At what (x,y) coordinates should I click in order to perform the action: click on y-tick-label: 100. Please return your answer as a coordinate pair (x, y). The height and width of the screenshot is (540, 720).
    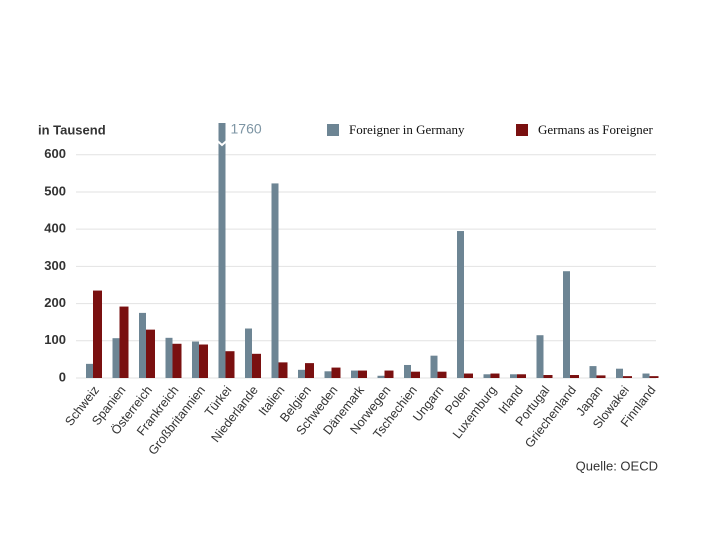
    Looking at the image, I should click on (55, 339).